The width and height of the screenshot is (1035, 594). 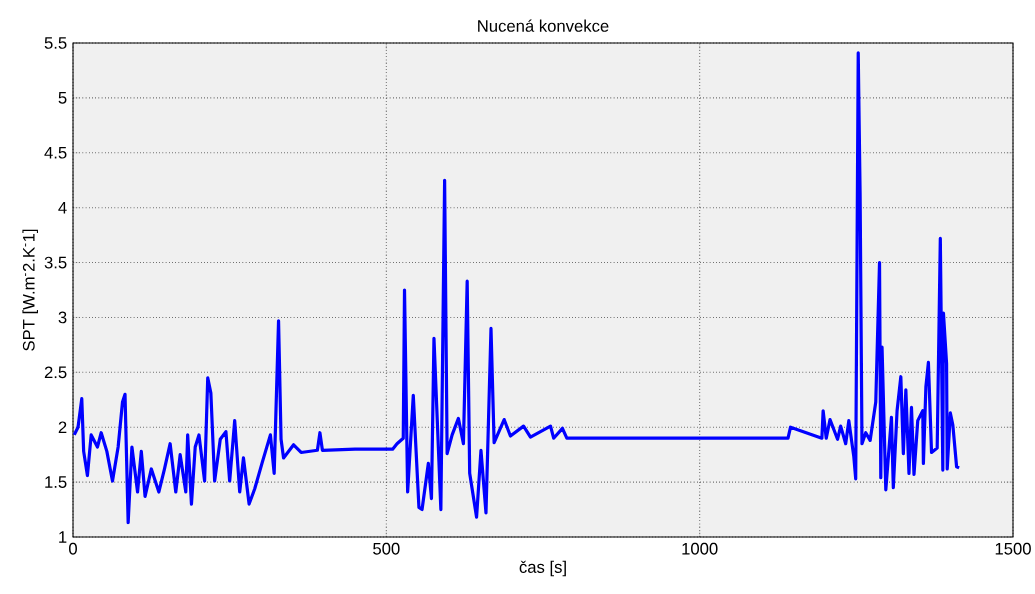 What do you see at coordinates (73, 548) in the screenshot?
I see `x-tick-label: 0` at bounding box center [73, 548].